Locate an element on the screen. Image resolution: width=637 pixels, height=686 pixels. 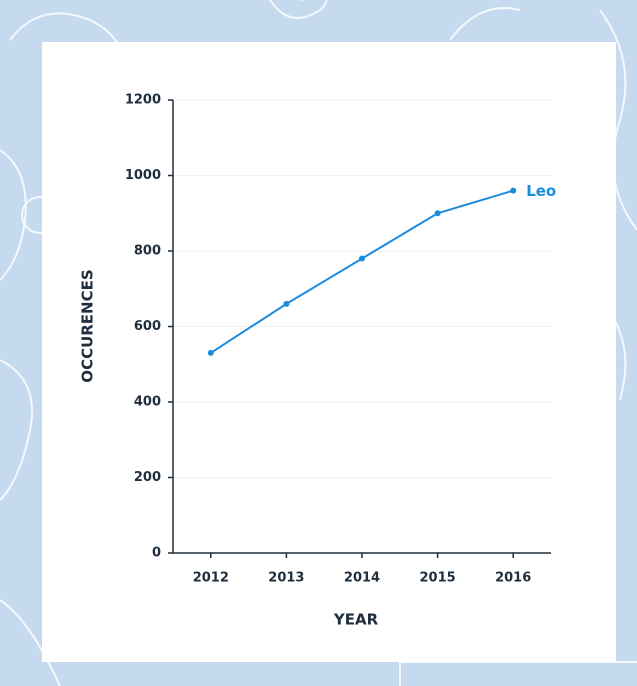
x-tick-label: 2016 is located at coordinates (513, 578).